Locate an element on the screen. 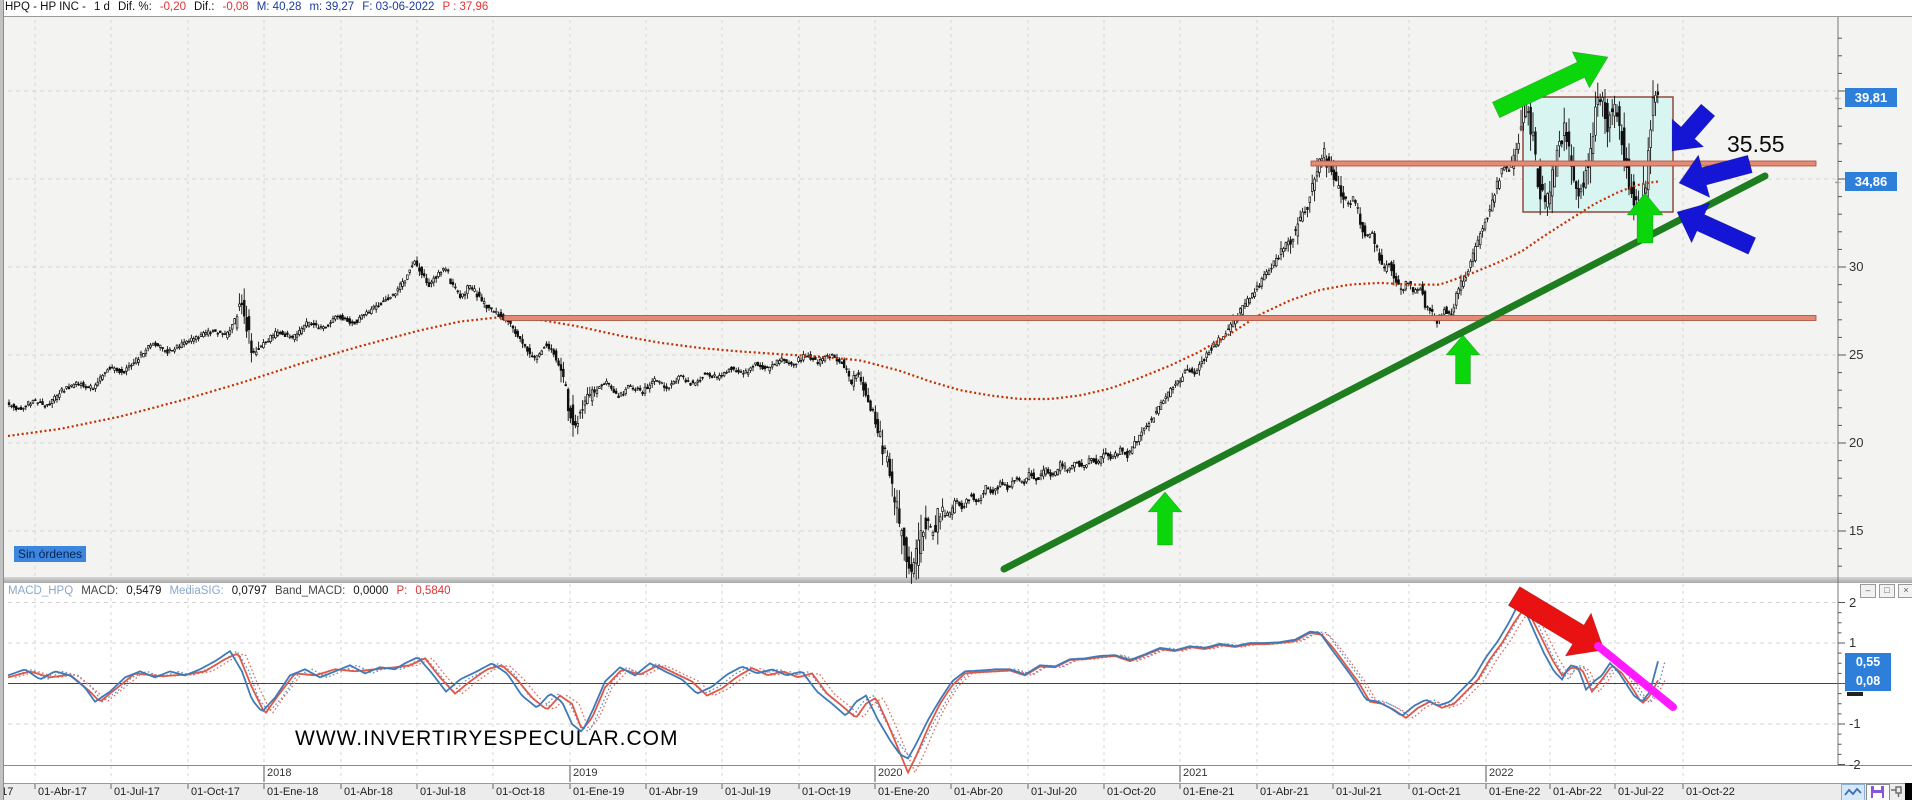  moving-average-pointer-icon: ← is located at coordinates (1838, 181).